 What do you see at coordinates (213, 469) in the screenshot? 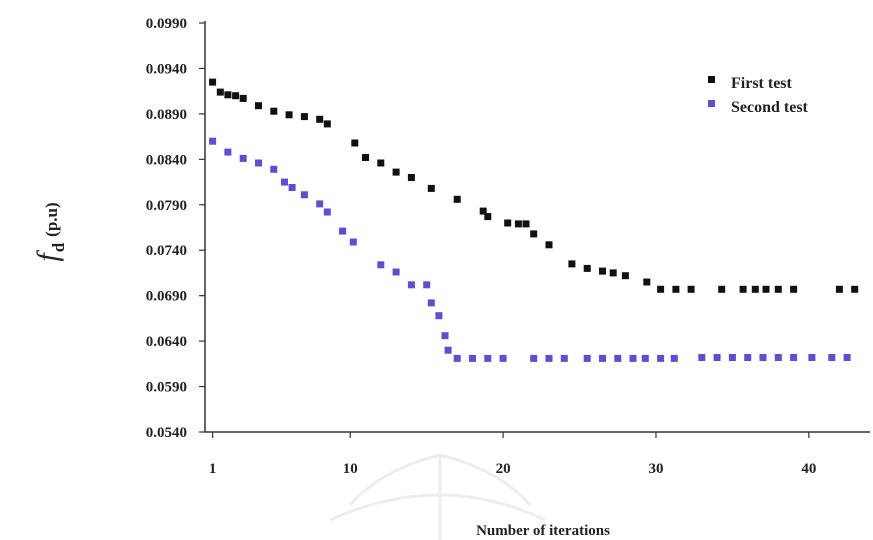
I see `x-tick-label: 1` at bounding box center [213, 469].